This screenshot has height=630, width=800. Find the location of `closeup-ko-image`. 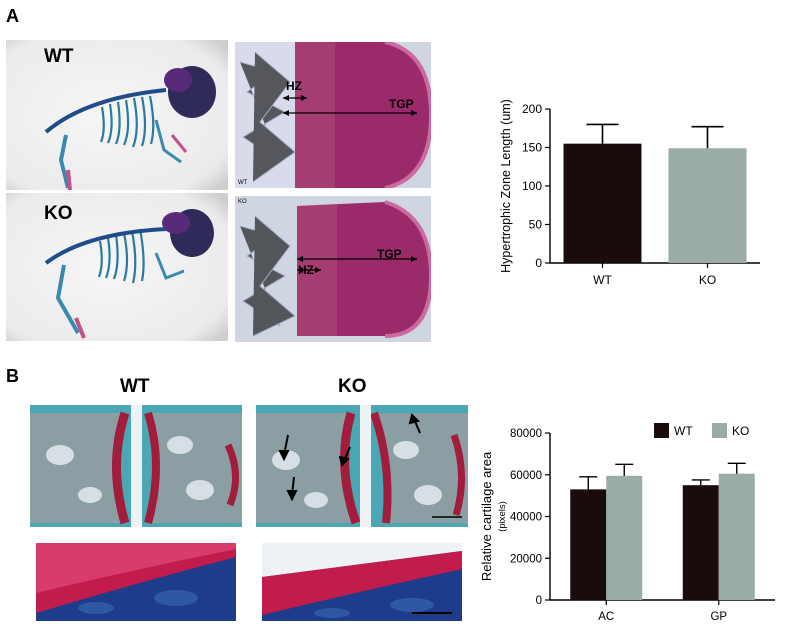

closeup-ko-image is located at coordinates (362, 582).